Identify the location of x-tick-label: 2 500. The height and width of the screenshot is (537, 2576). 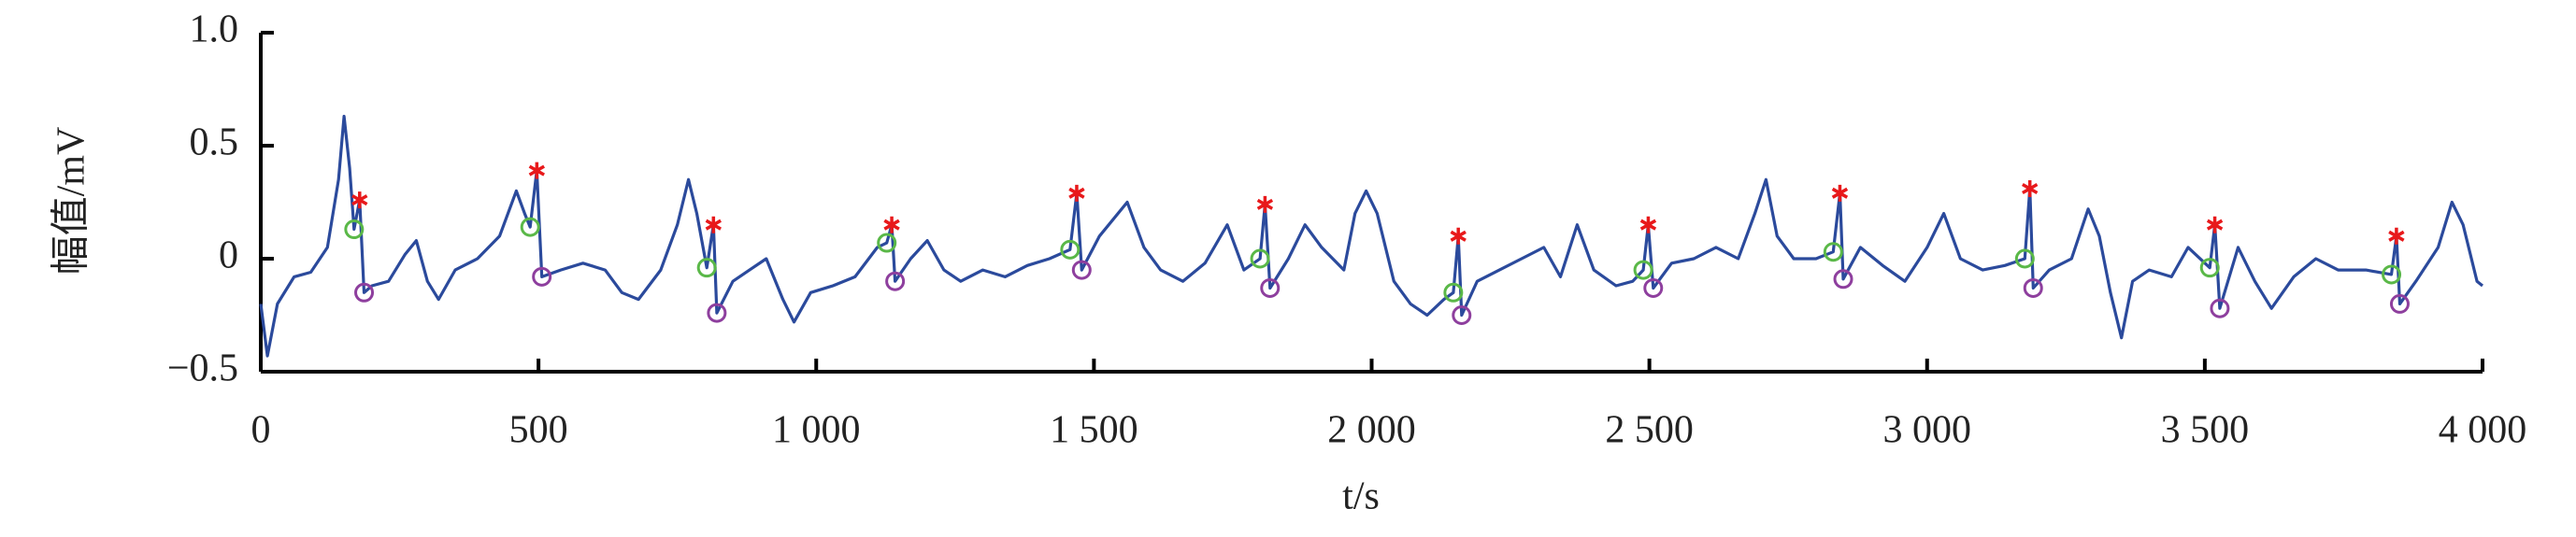
(1649, 430).